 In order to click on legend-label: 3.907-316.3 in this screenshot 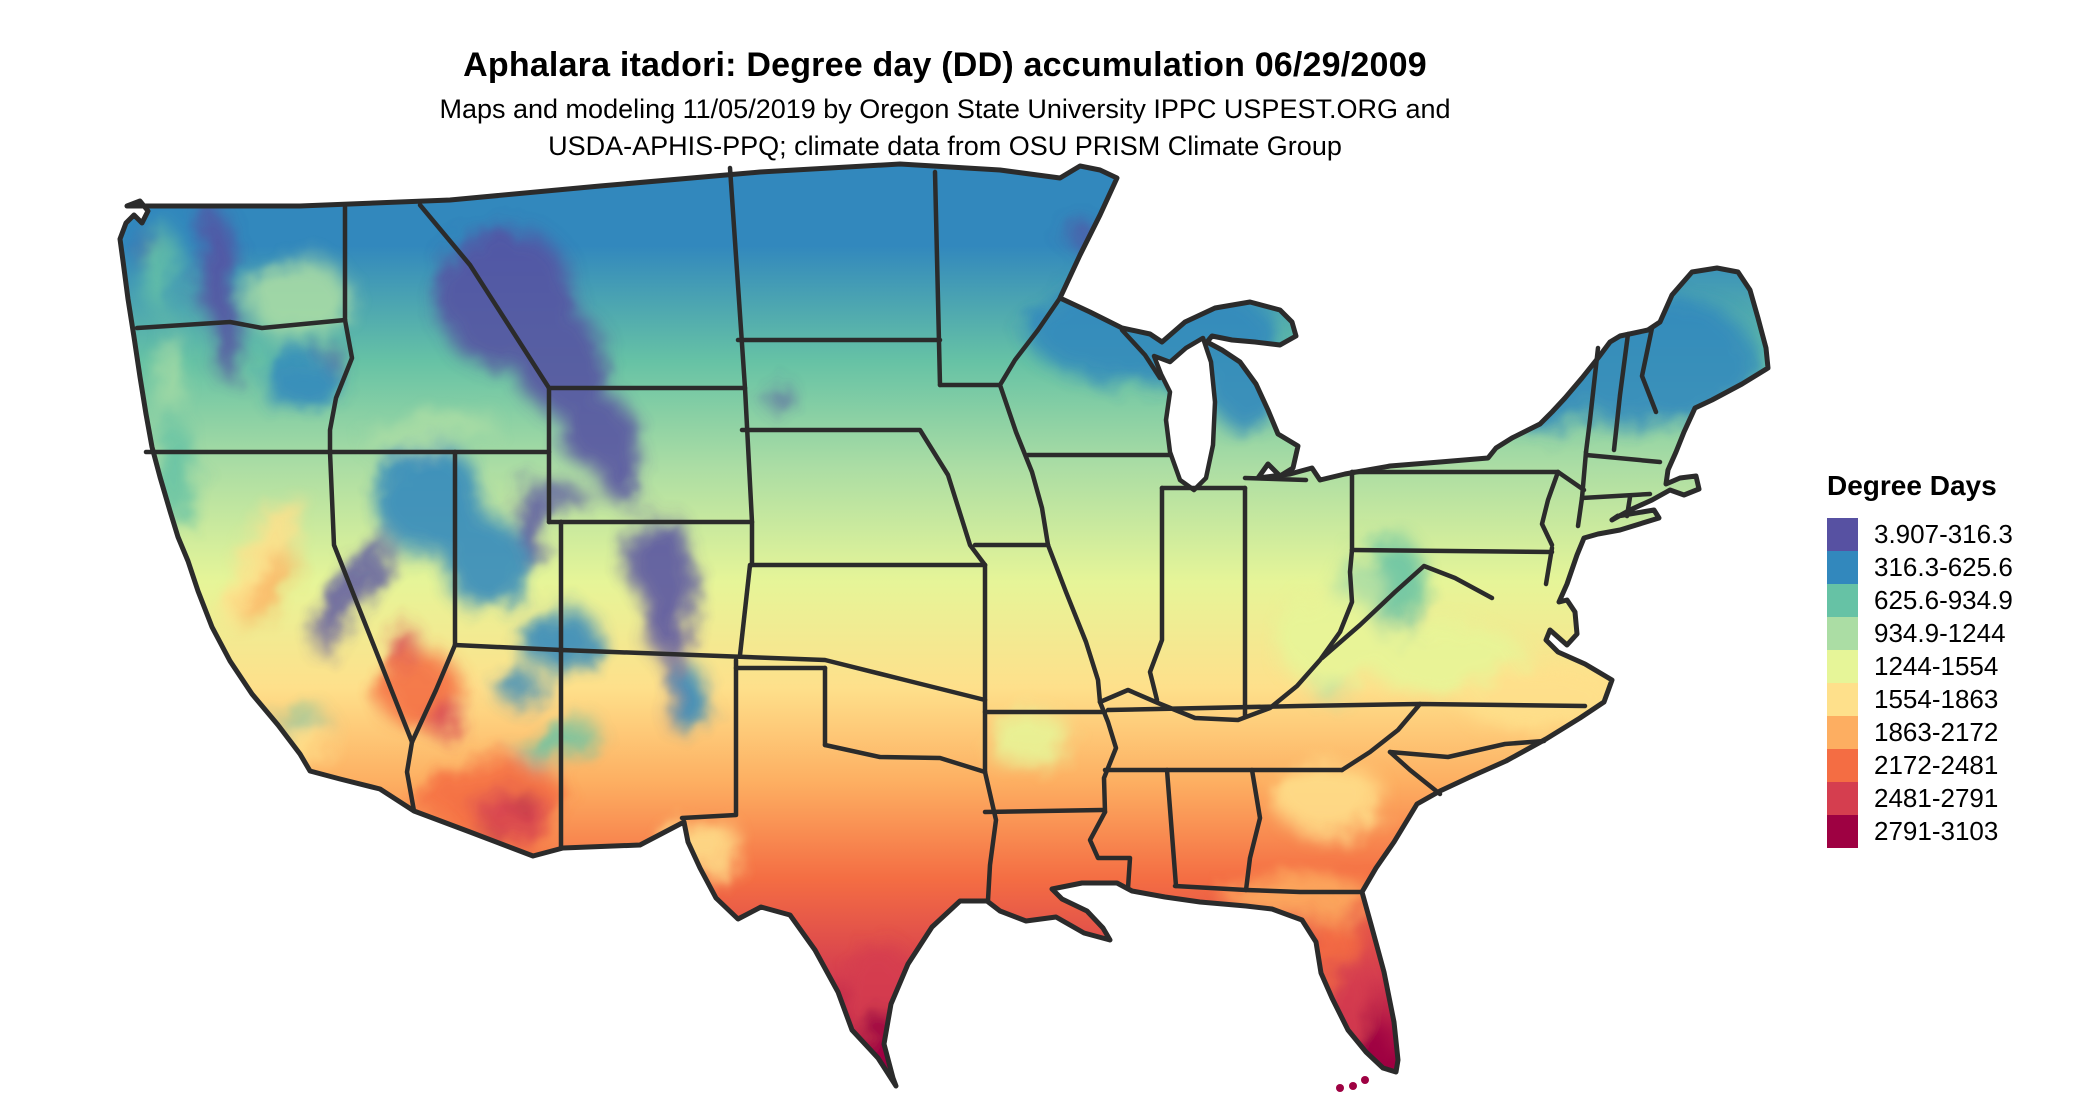, I will do `click(1943, 534)`.